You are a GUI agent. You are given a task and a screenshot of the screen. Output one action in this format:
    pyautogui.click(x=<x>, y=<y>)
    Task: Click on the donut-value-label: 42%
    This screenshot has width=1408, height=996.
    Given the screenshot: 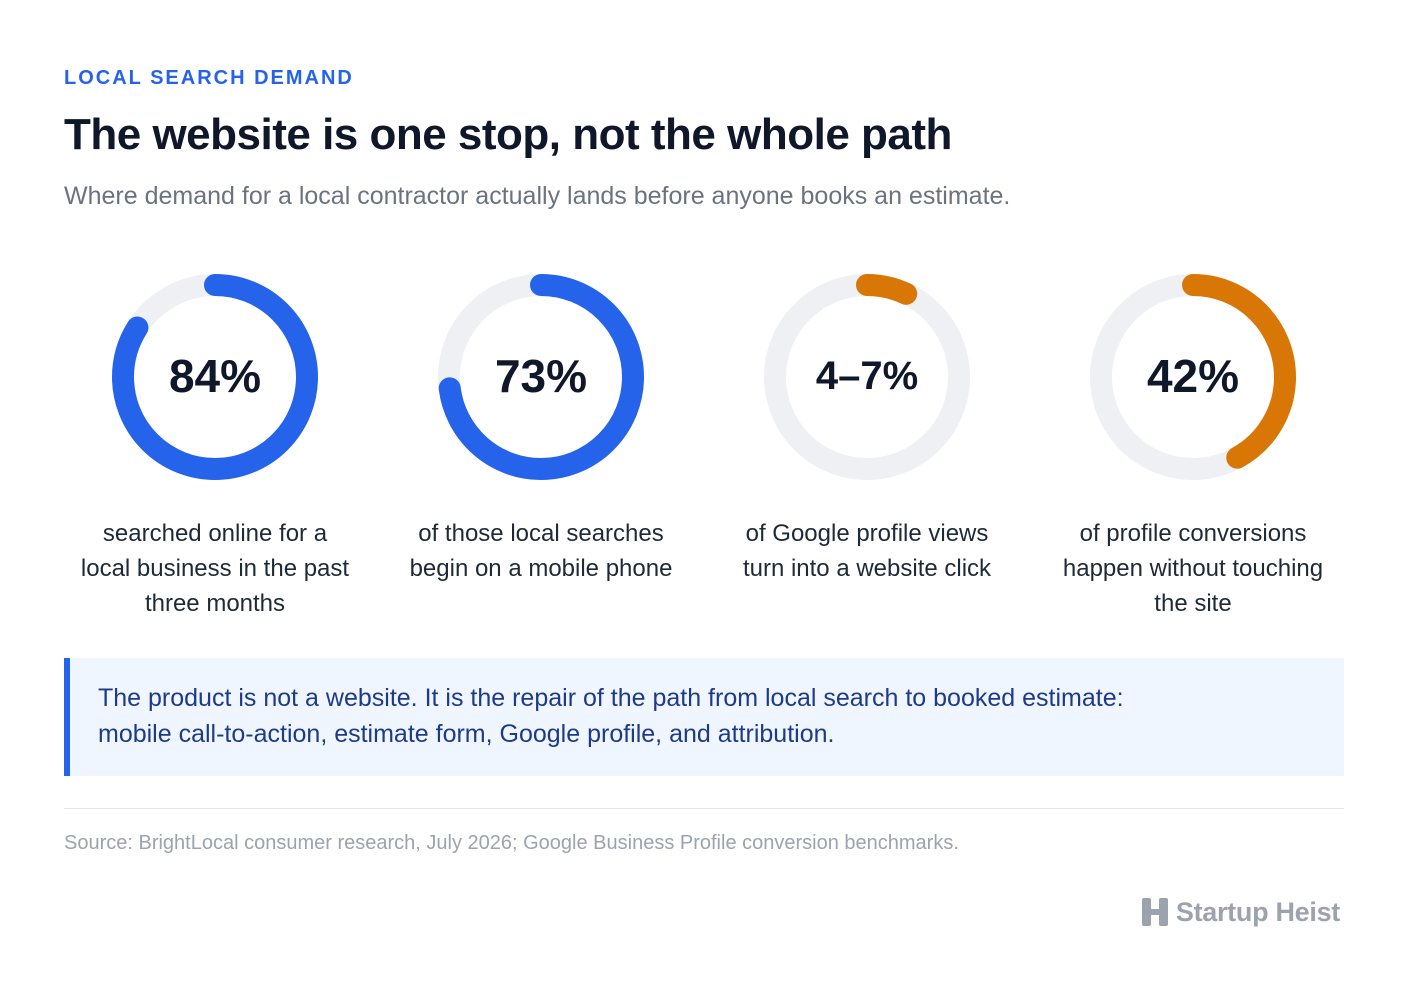 What is the action you would take?
    pyautogui.click(x=1193, y=376)
    